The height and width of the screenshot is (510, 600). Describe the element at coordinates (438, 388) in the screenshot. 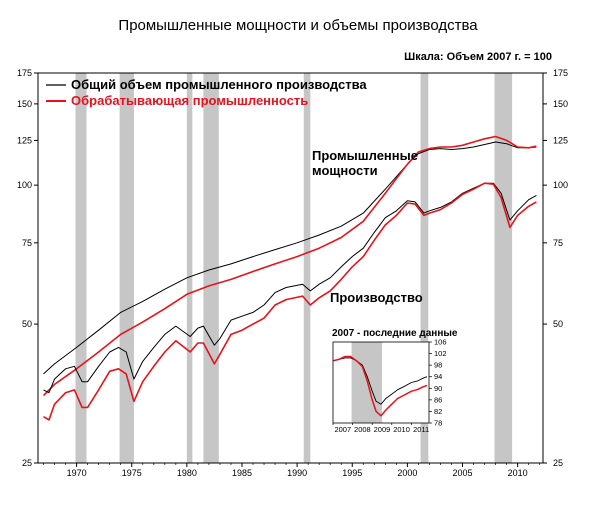

I see `inset-y-tick-label: 90` at that location.